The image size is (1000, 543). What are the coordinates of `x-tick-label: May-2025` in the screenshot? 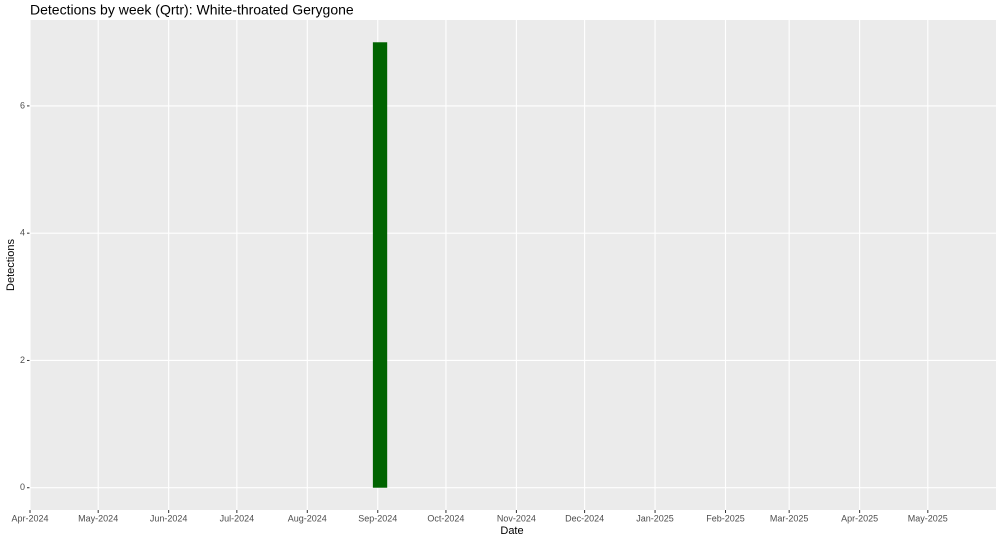 It's located at (928, 518).